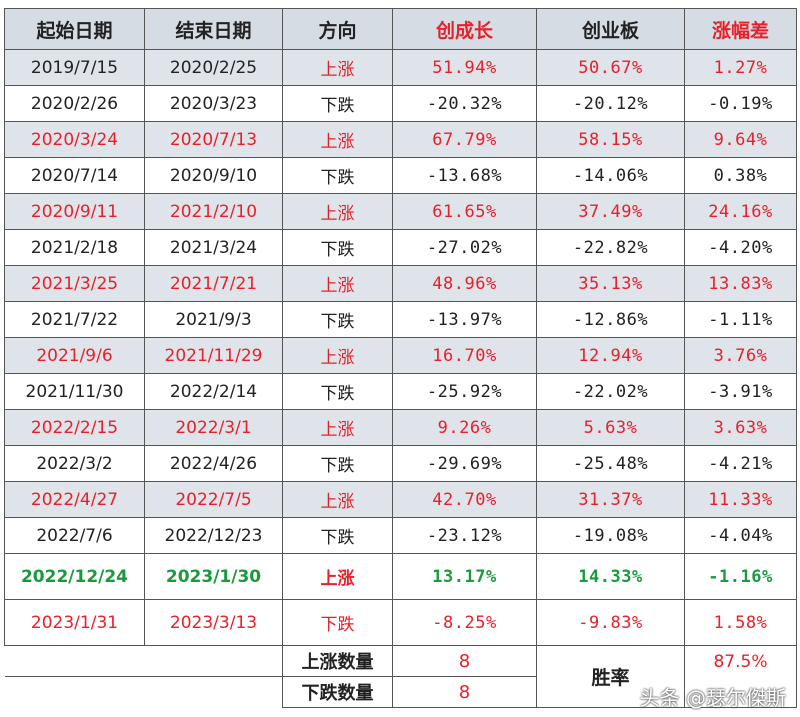 This screenshot has height=717, width=800. I want to click on end-date-cell: 2022/2/14, so click(213, 391).